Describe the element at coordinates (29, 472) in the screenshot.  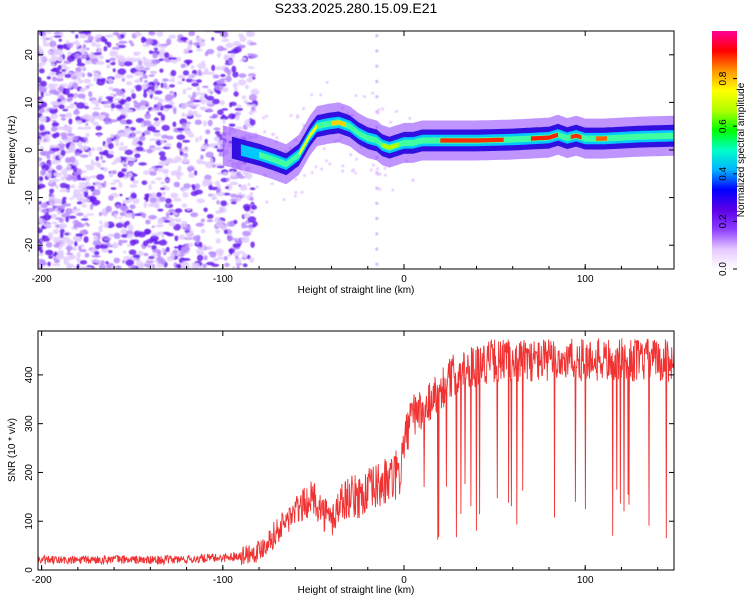
I see `y-tick-label: 200` at that location.